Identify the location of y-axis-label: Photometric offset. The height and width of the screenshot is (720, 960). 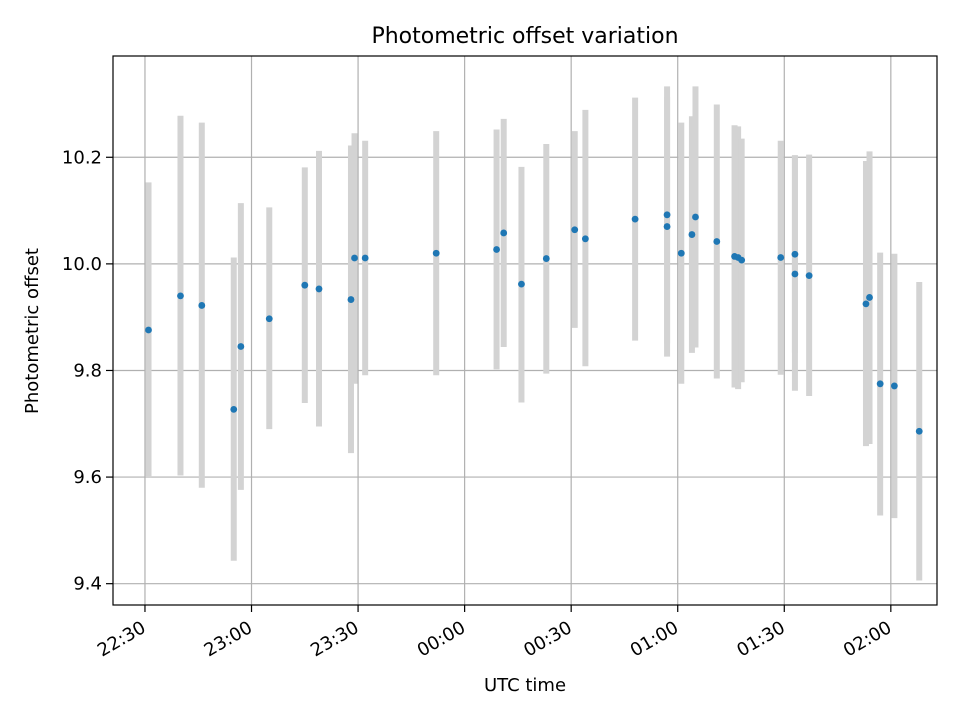
(32, 331).